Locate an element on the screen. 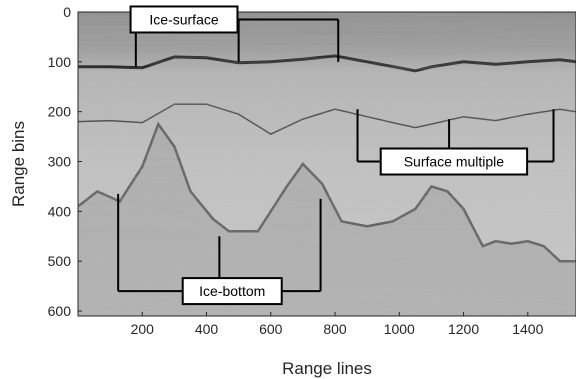 Image resolution: width=576 pixels, height=379 pixels. x-tick-label: 200 is located at coordinates (143, 329).